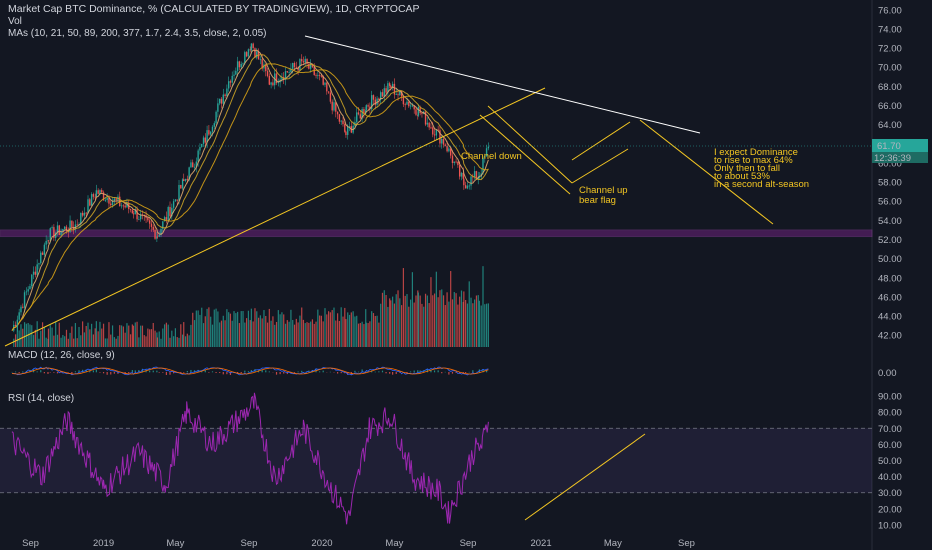 The width and height of the screenshot is (932, 550). I want to click on price-tick-label: 60.00, so click(890, 163).